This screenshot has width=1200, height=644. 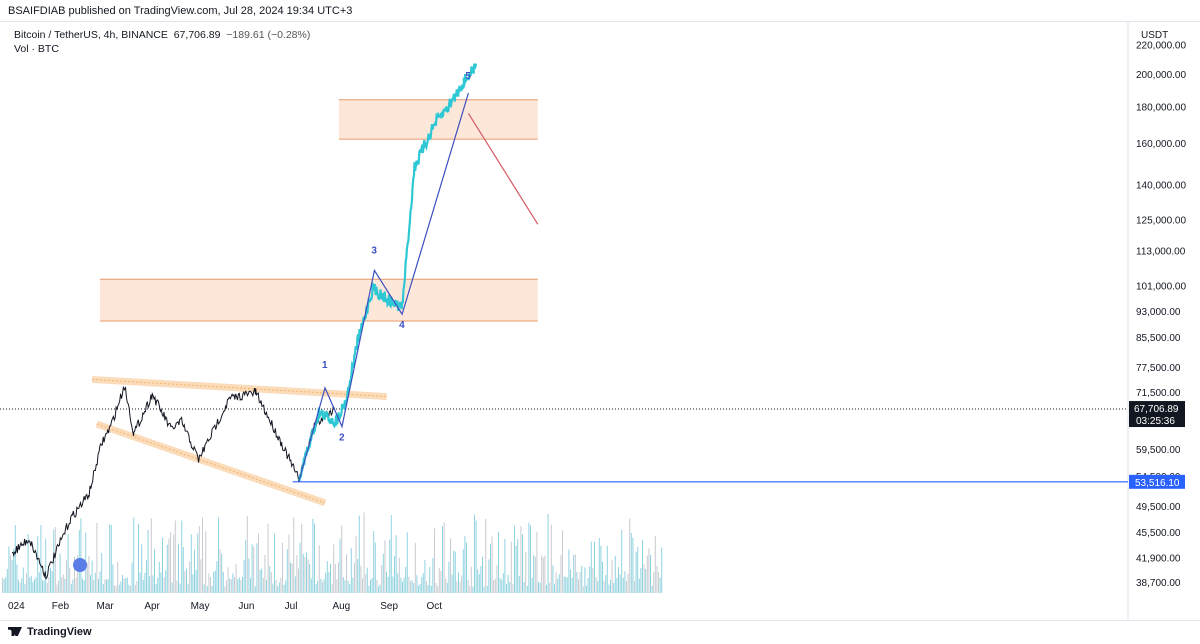 I want to click on y-tick-label: 220,000.00, so click(x=1161, y=45).